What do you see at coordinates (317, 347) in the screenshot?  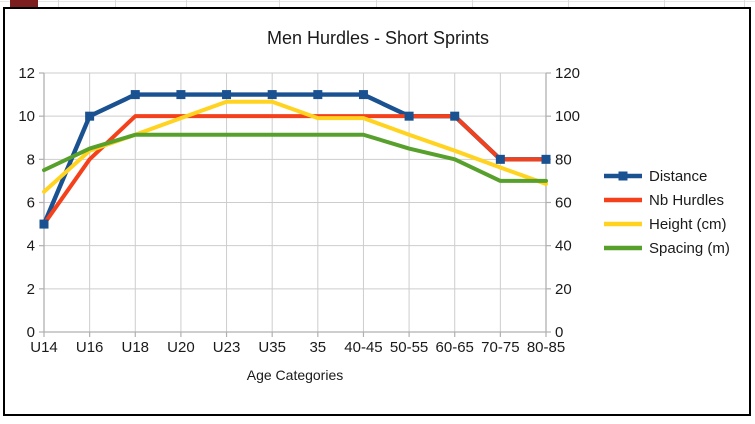 I see `x-axis-category-label: 35` at bounding box center [317, 347].